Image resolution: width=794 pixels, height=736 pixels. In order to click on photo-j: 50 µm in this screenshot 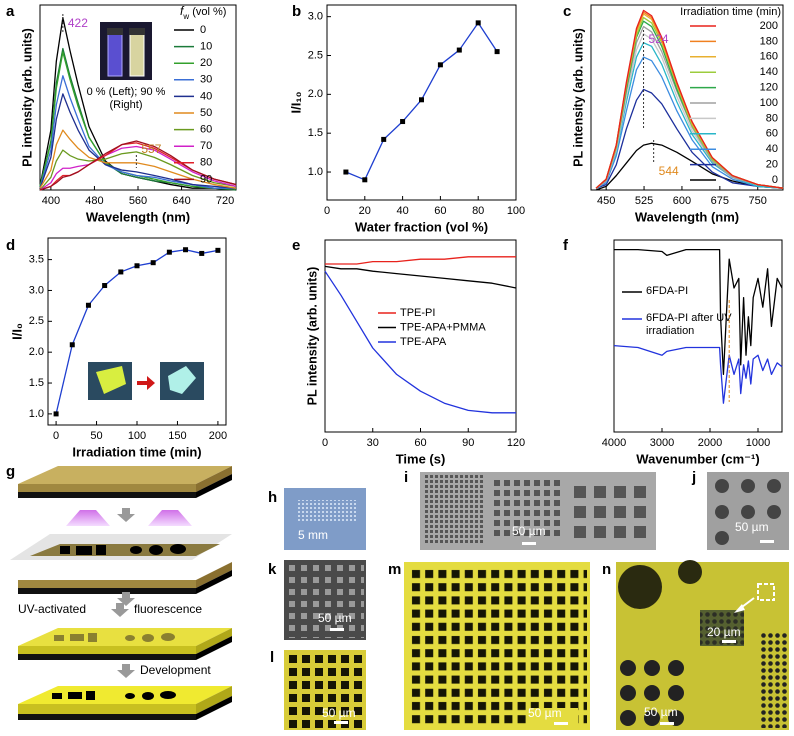, I will do `click(748, 511)`.